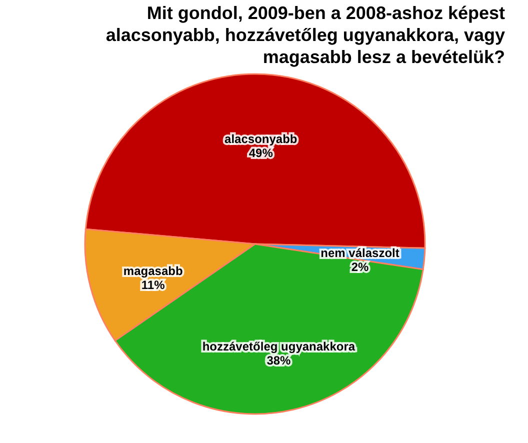 This screenshot has height=443, width=528. What do you see at coordinates (279, 361) in the screenshot?
I see `data-label: 38%` at bounding box center [279, 361].